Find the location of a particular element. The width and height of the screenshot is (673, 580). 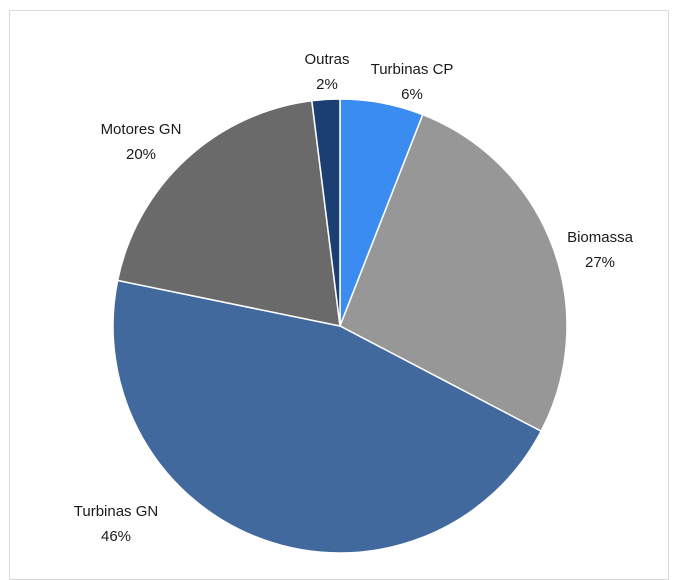

pie-slice-outras is located at coordinates (325, 212).